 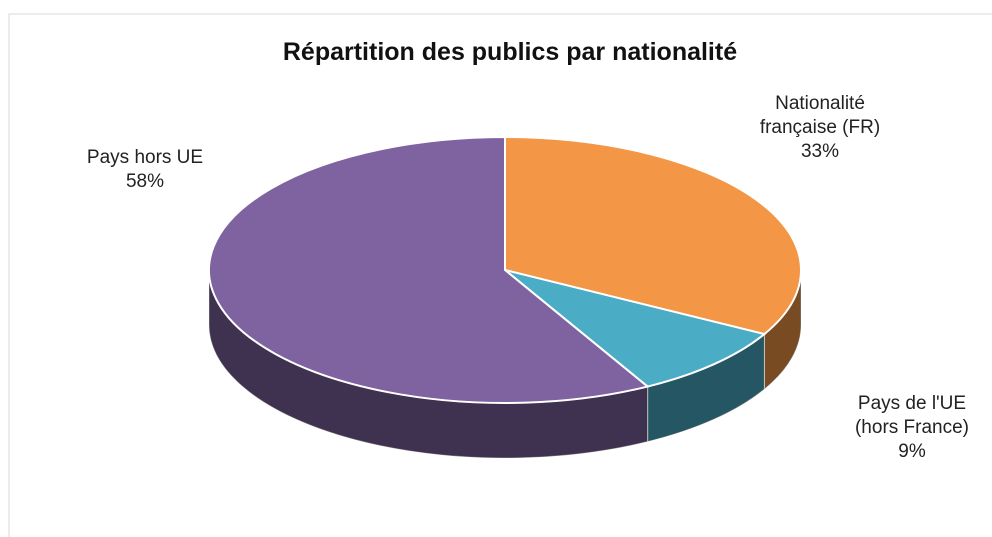 I want to click on category-label: Nationalité française (FR), so click(x=820, y=115).